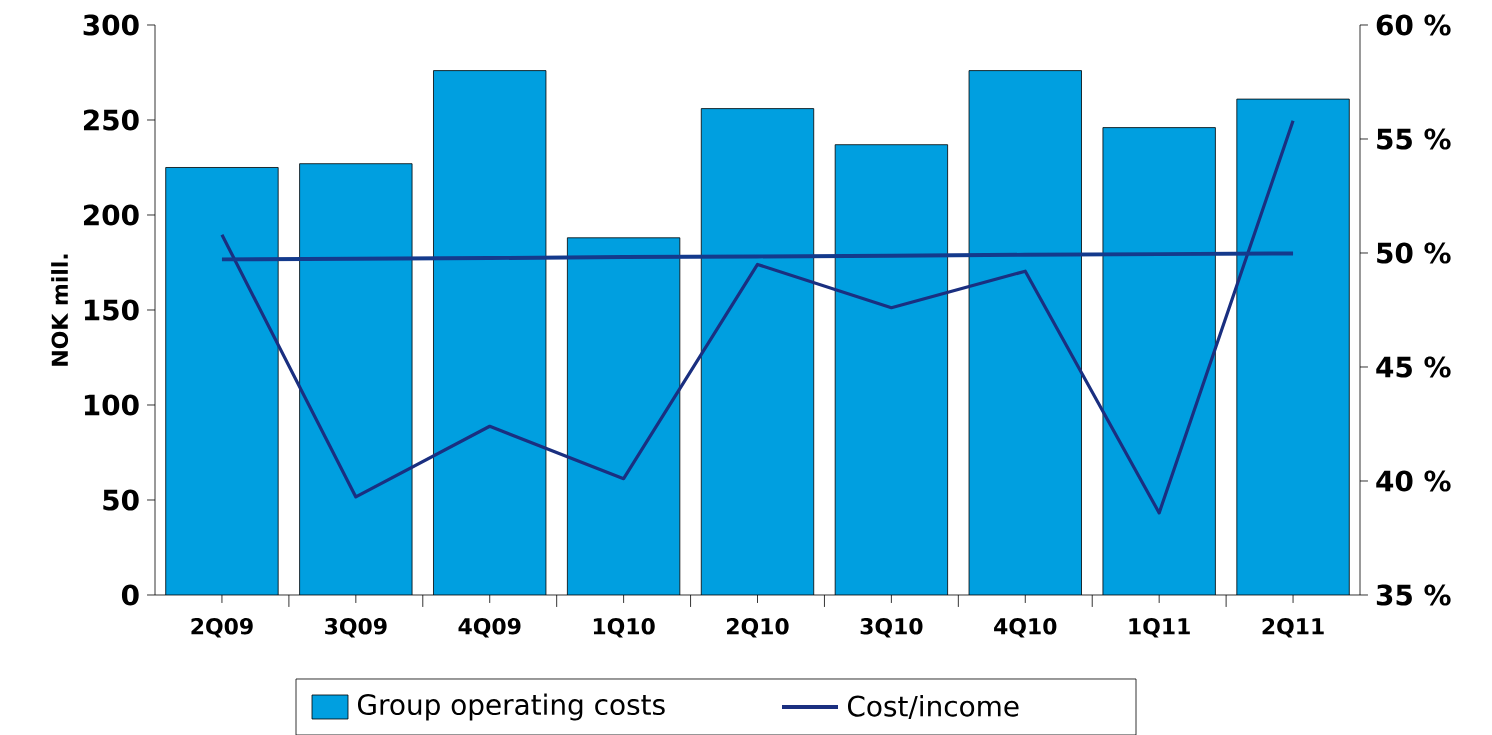  I want to click on y2-tick-label: 45 %, so click(1413, 367).